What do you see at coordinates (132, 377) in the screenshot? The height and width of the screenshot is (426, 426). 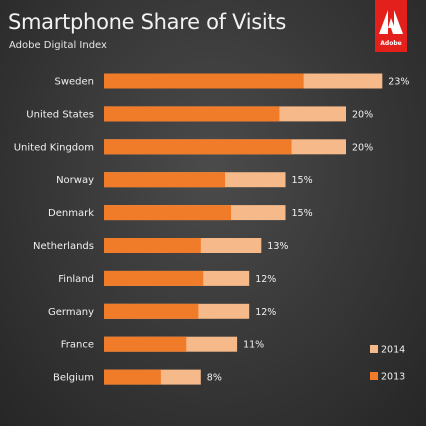 I see `bar-2013-belgium` at bounding box center [132, 377].